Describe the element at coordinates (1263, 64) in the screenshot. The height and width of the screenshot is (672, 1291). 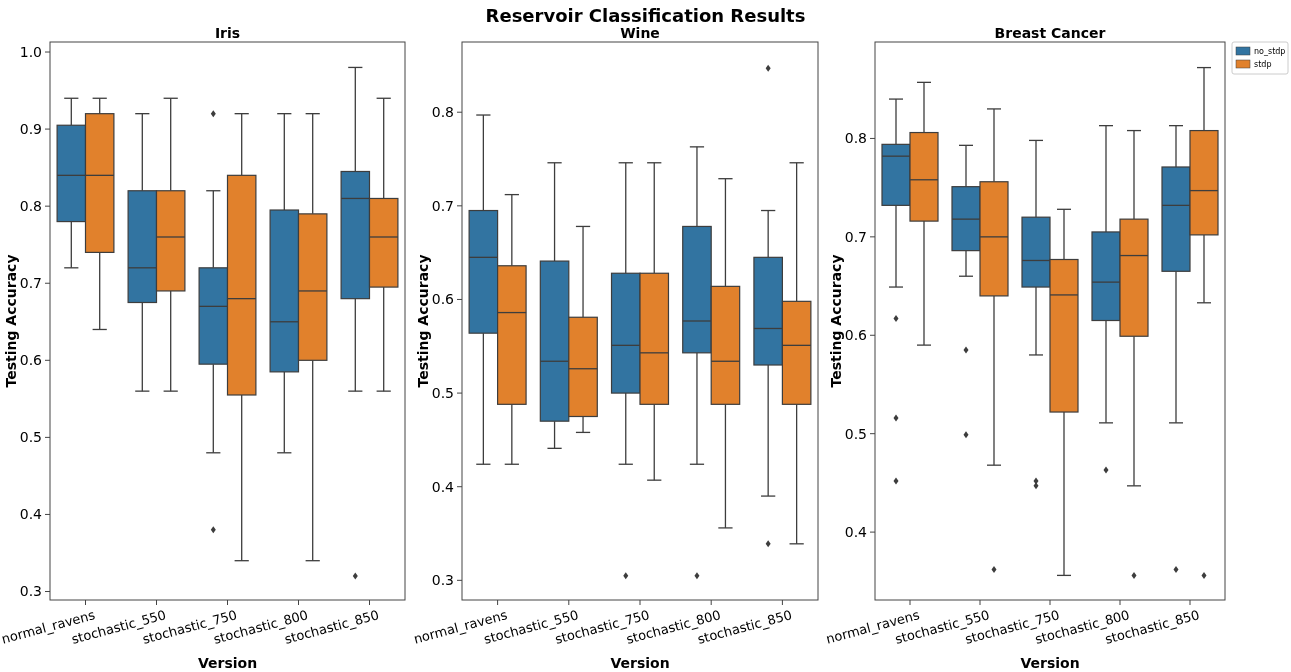
I see `legend-label: stdp` at that location.